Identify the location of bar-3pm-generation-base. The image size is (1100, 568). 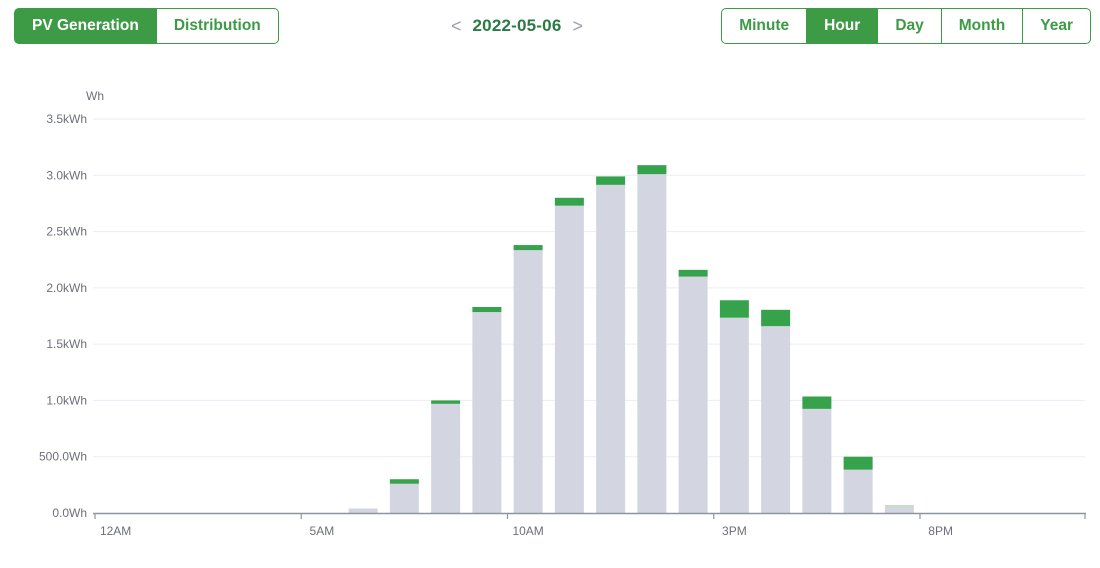
(734, 415).